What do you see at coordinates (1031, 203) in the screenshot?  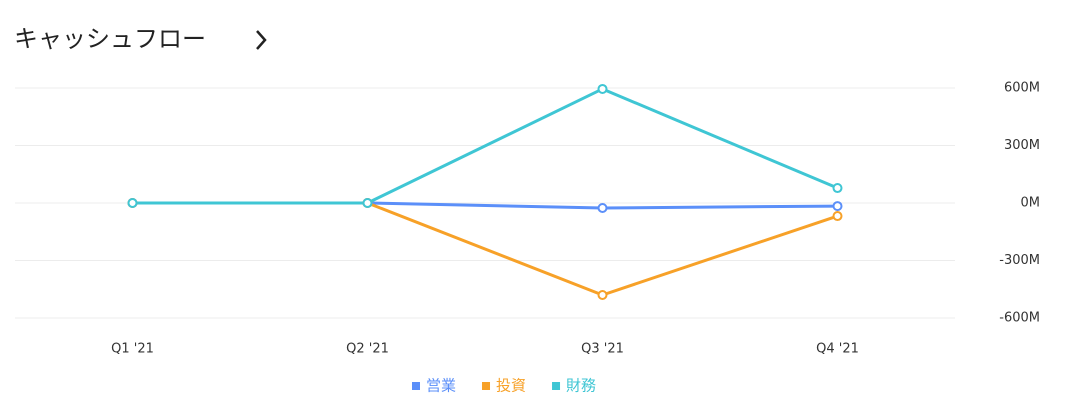 I see `y-tick-label: 0M` at bounding box center [1031, 203].